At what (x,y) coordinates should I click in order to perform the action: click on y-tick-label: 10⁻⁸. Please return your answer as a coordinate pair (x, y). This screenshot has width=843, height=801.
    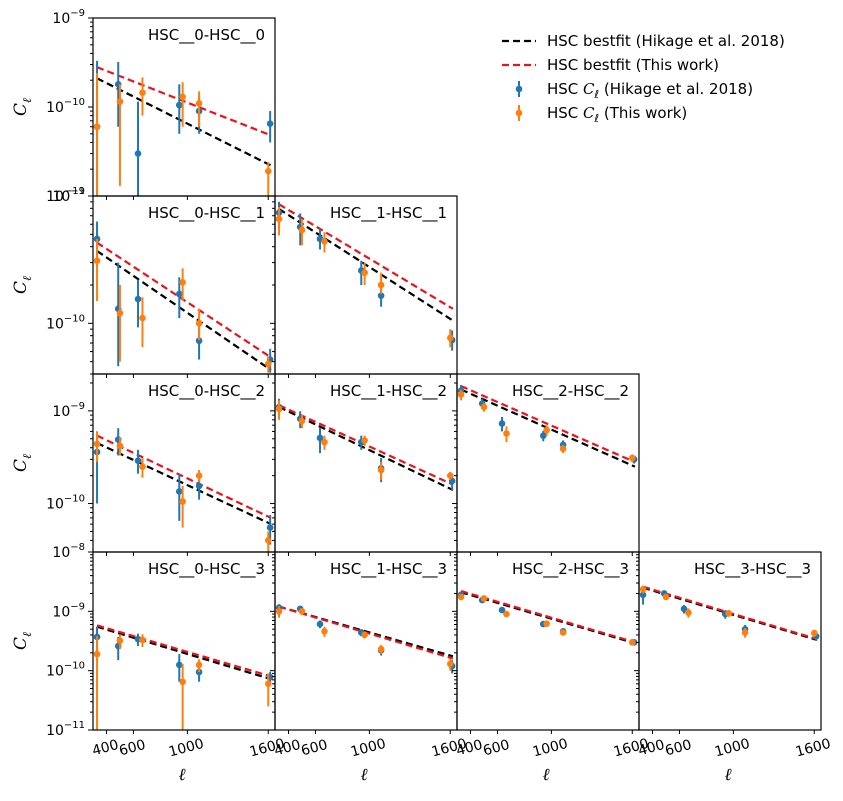
    Looking at the image, I should click on (68, 551).